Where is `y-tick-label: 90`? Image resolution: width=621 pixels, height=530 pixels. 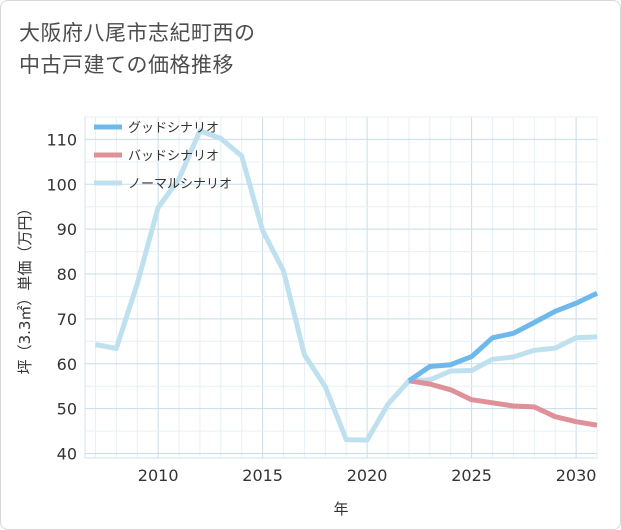
y-tick-label: 90 is located at coordinates (67, 229).